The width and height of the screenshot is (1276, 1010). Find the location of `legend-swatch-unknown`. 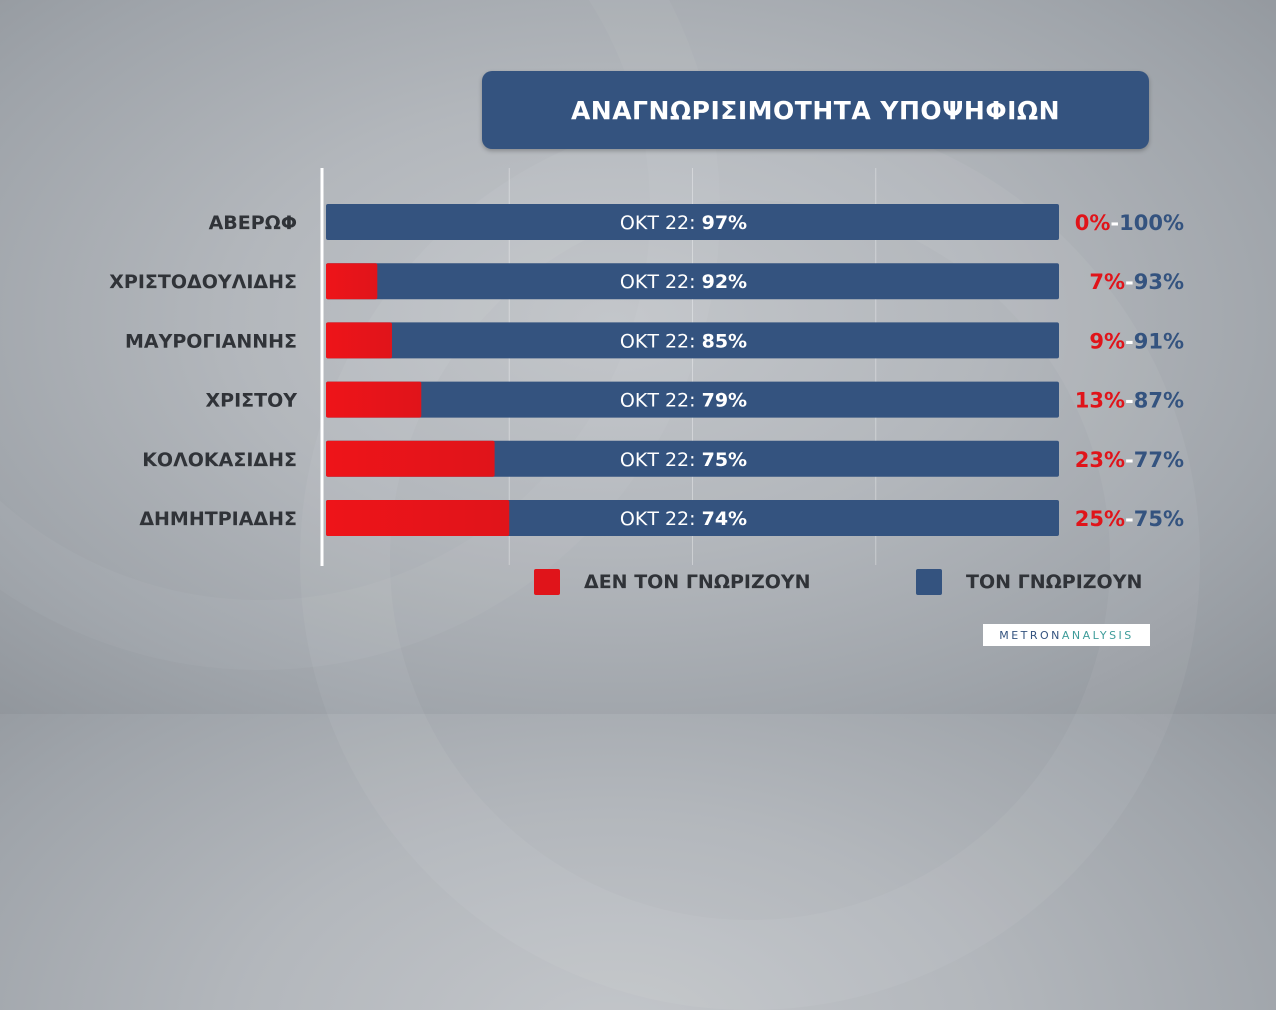

legend-swatch-unknown is located at coordinates (547, 582).